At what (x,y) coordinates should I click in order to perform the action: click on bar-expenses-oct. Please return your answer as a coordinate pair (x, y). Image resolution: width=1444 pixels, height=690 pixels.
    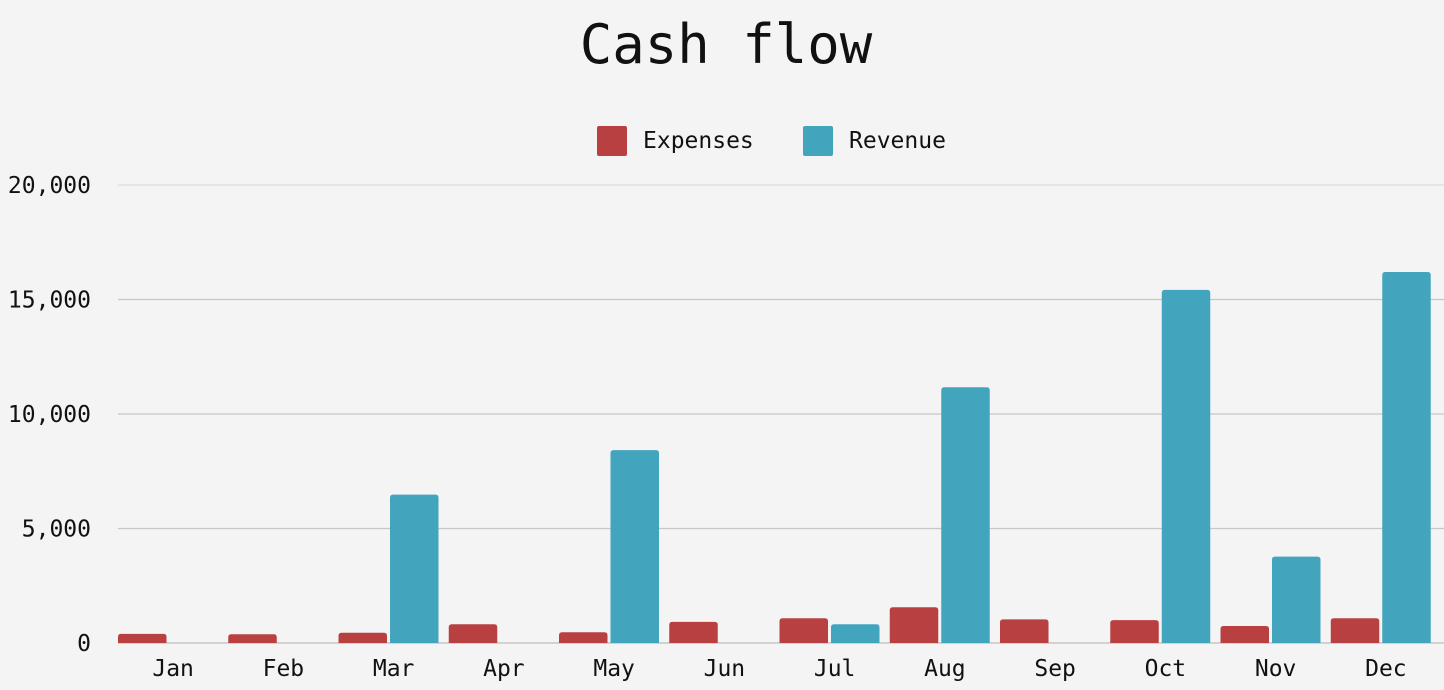
    Looking at the image, I should click on (1134, 631).